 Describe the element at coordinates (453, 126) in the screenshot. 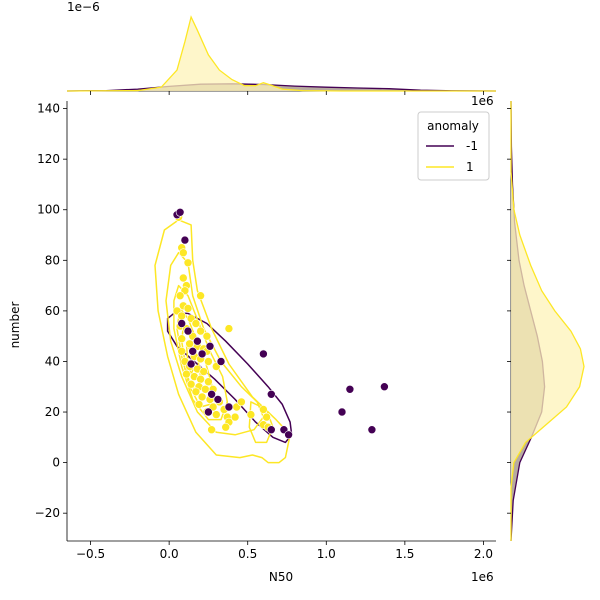

I see `legend-title: anomaly` at that location.